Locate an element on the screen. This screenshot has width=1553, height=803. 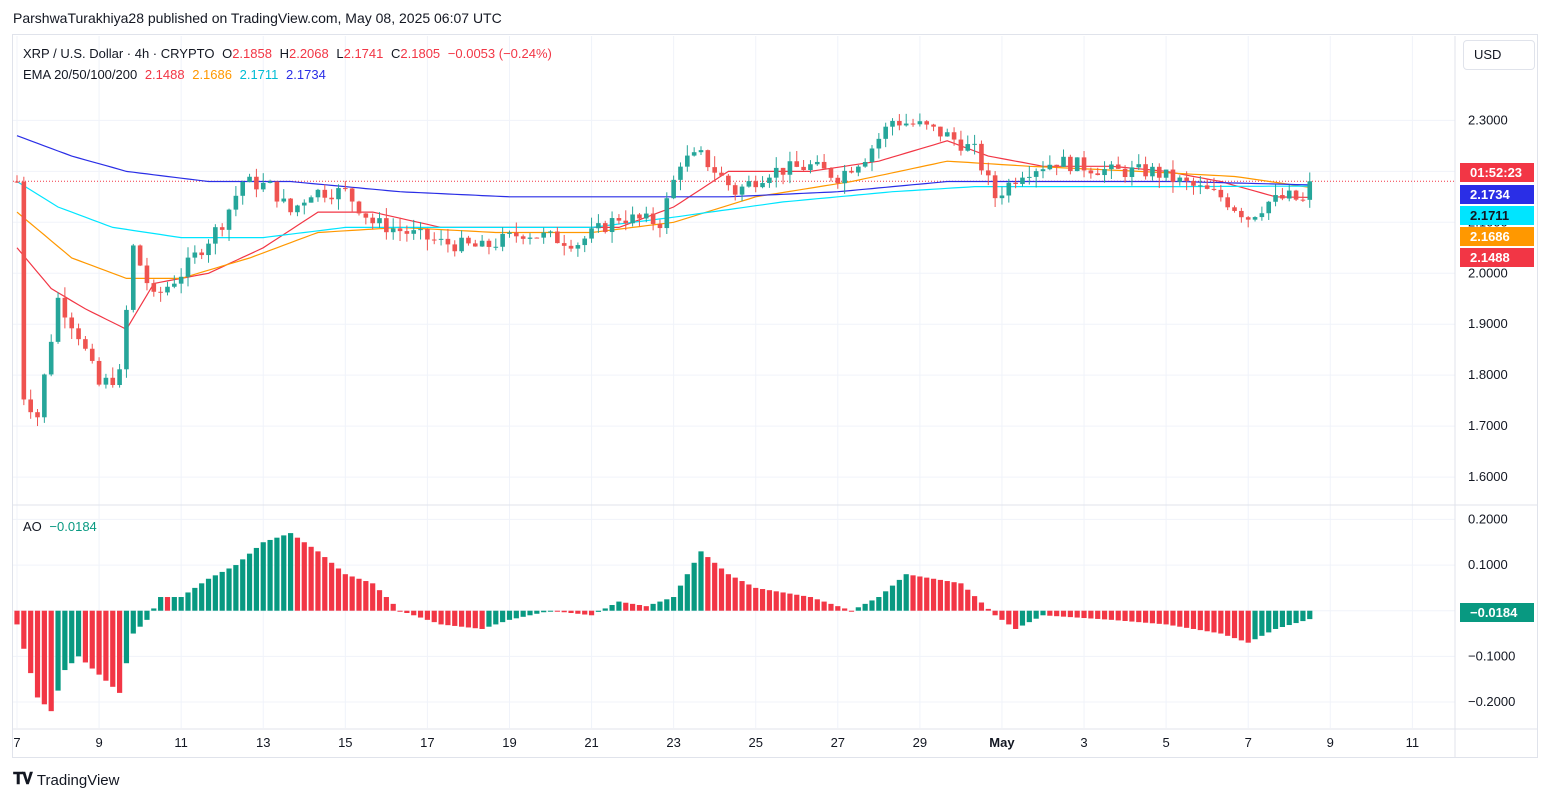
time-tick-label: 11 is located at coordinates (1413, 742).